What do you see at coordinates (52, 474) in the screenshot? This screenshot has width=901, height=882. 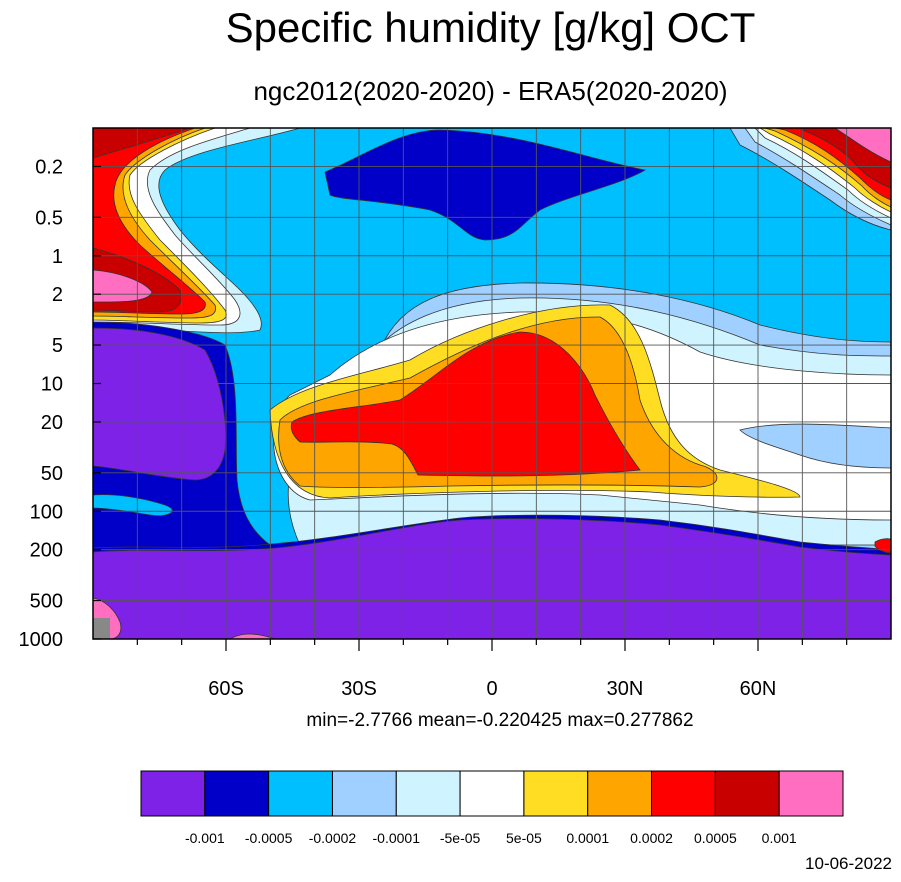 I see `y-tick-label: 50` at bounding box center [52, 474].